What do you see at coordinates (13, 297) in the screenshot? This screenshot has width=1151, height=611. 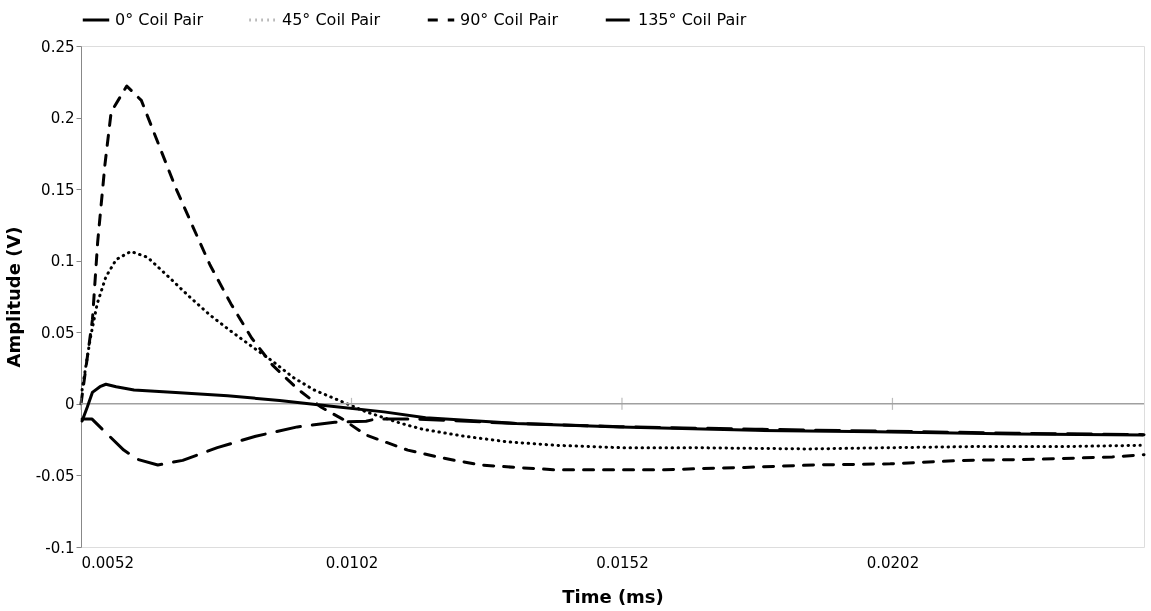 I see `y-axis-title: Amplitude (V)` at bounding box center [13, 297].